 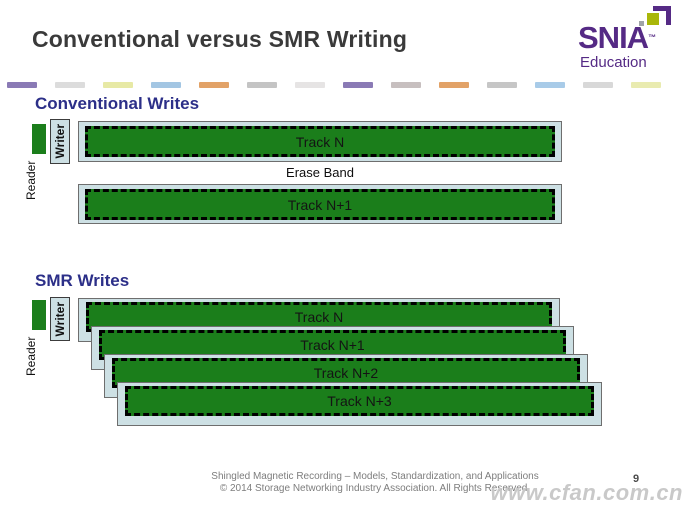 What do you see at coordinates (652, 37) in the screenshot?
I see `trademark-symbol: ™` at bounding box center [652, 37].